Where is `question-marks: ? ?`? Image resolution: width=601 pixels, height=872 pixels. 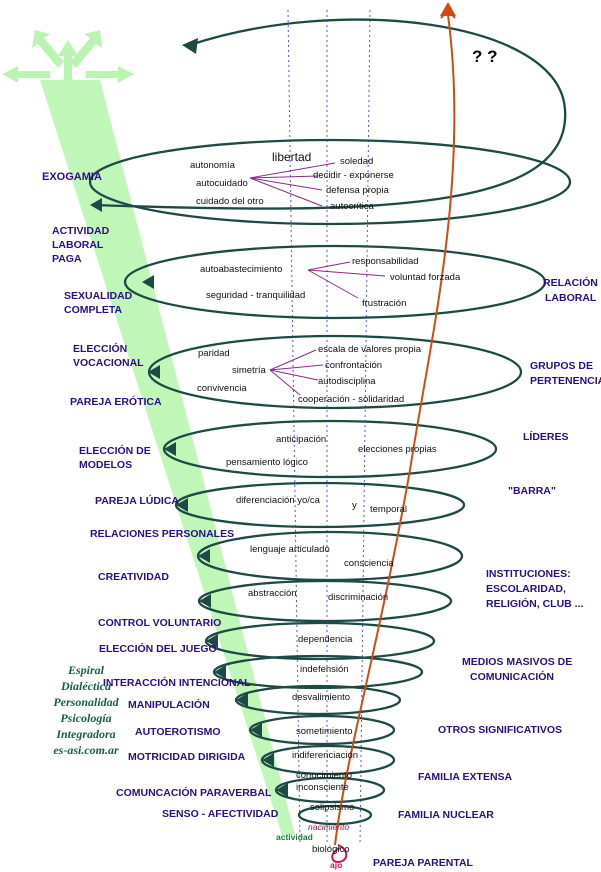 question-marks: ? ? is located at coordinates (485, 56).